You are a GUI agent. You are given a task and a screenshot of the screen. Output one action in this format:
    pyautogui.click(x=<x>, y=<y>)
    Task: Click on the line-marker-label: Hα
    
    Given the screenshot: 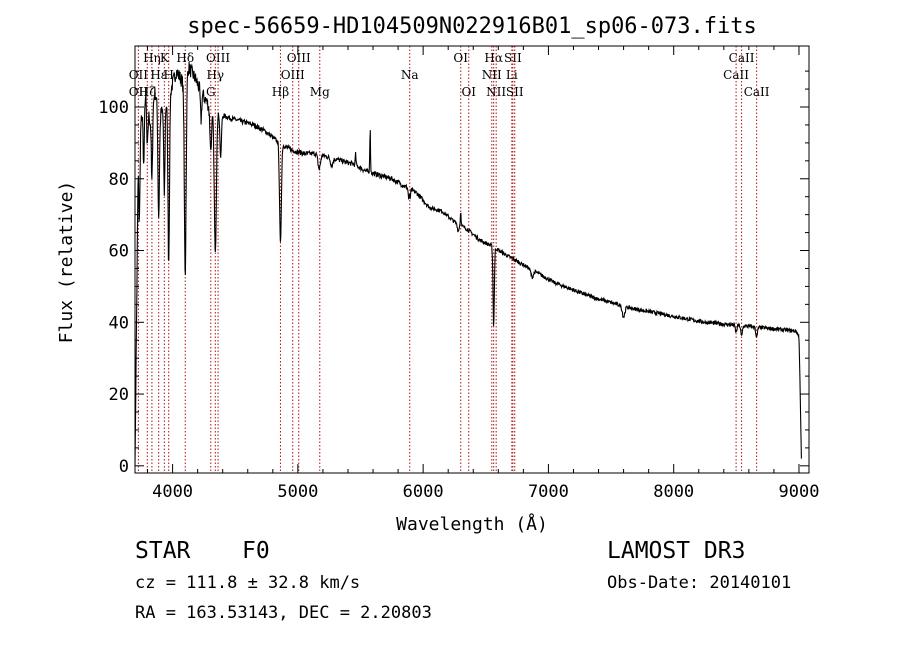 What is the action you would take?
    pyautogui.click(x=493, y=58)
    